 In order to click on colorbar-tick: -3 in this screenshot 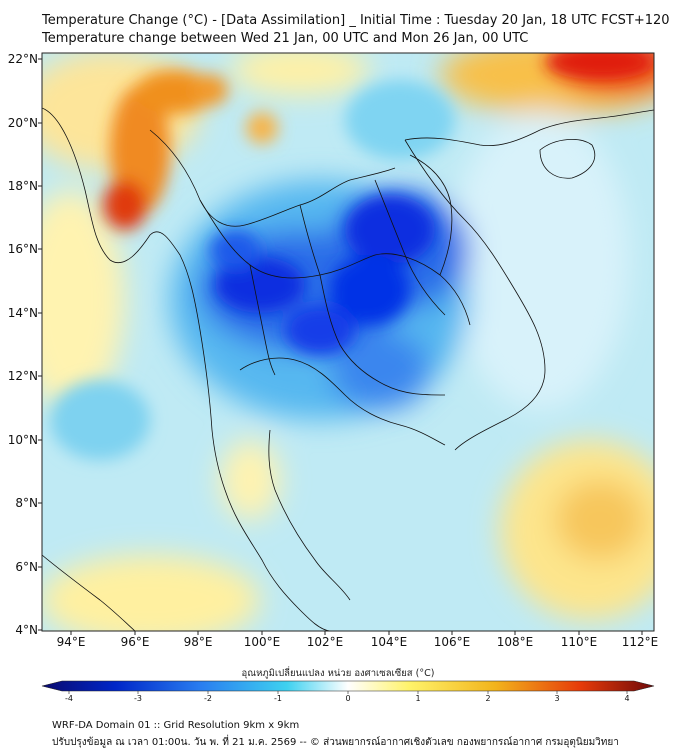, I will do `click(138, 698)`.